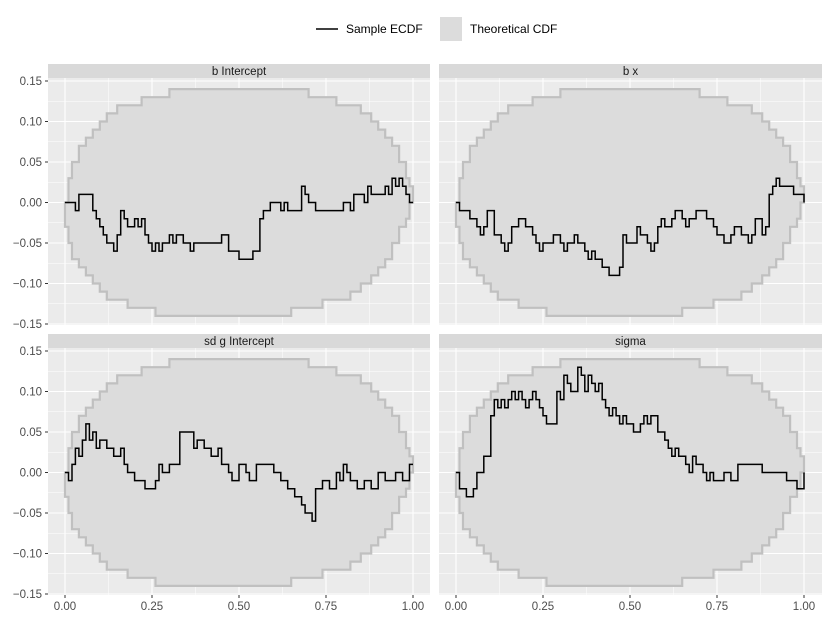  What do you see at coordinates (384, 29) in the screenshot?
I see `legend-label-sample-ecdf: Sample ECDF` at bounding box center [384, 29].